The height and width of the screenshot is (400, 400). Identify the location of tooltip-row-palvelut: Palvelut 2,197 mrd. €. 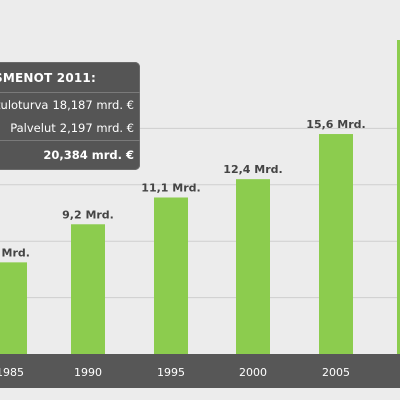
(72, 128).